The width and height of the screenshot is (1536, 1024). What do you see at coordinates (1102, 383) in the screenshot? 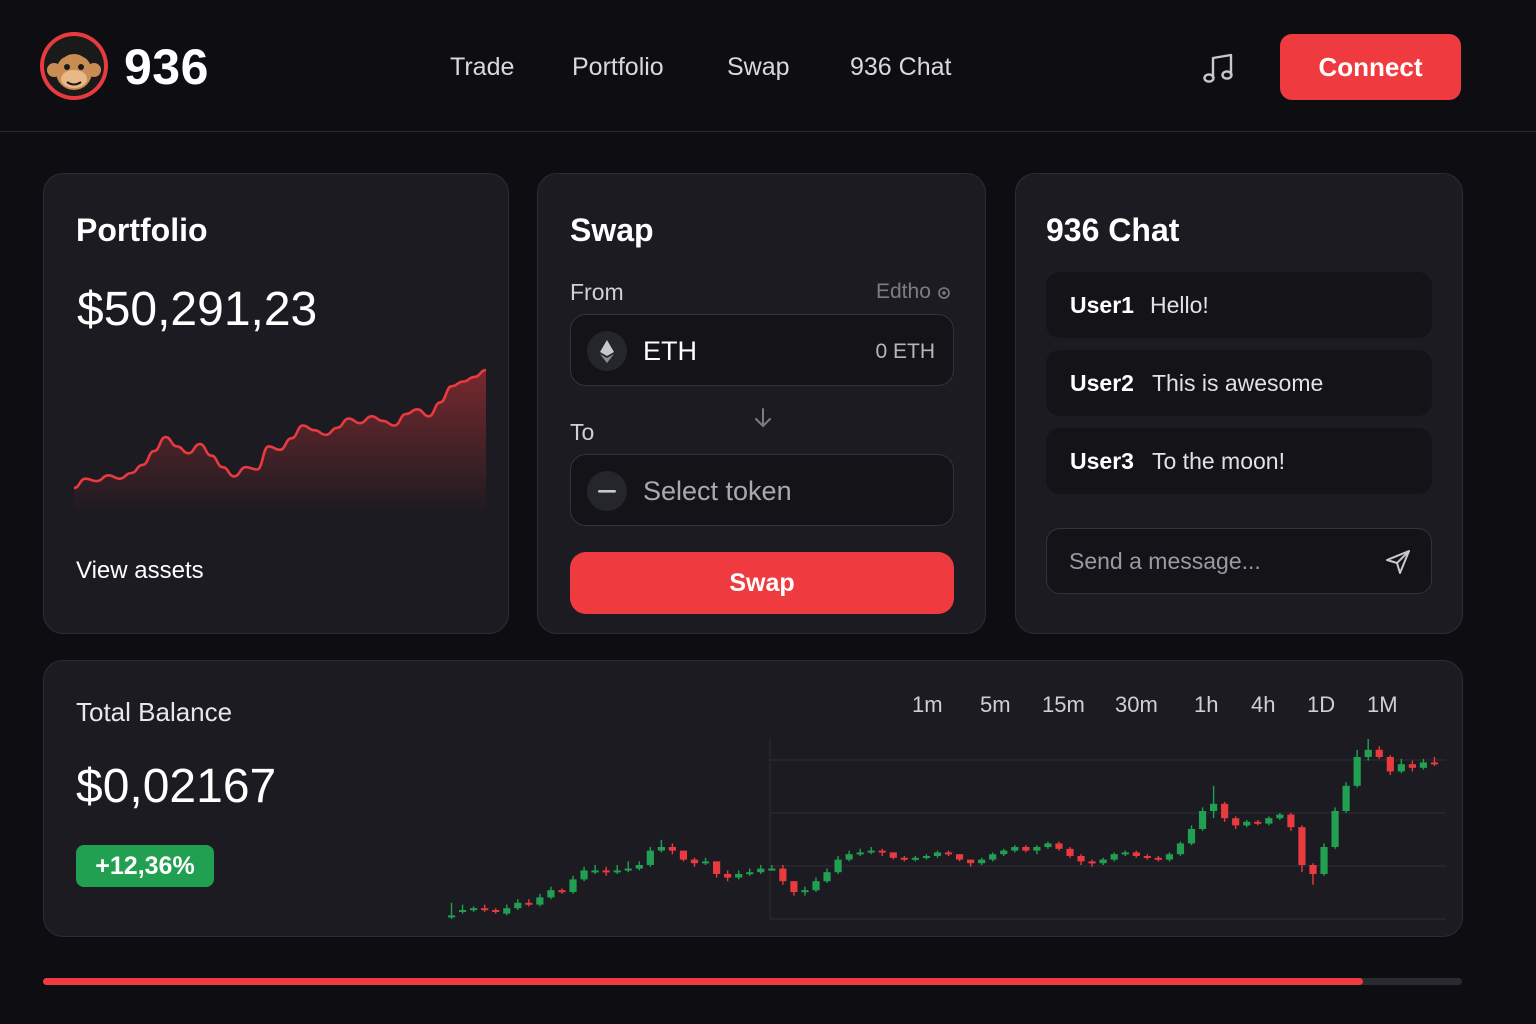
I see `message-user: User2` at bounding box center [1102, 383].